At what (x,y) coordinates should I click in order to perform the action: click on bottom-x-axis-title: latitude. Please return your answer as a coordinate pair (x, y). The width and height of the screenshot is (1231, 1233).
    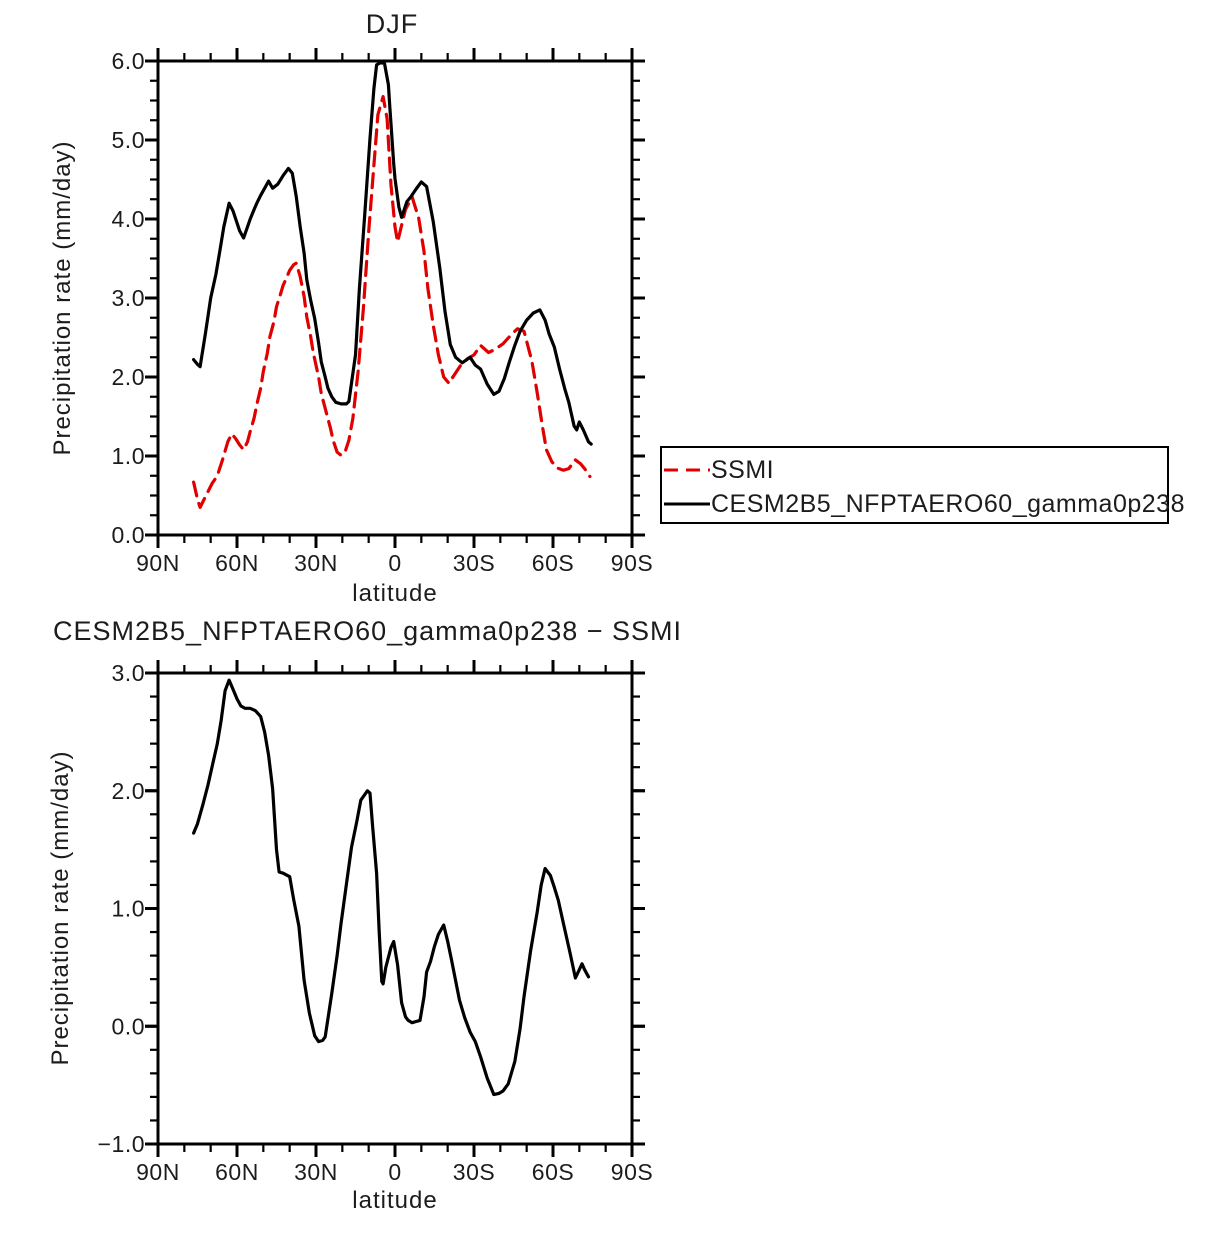
    Looking at the image, I should click on (394, 1200).